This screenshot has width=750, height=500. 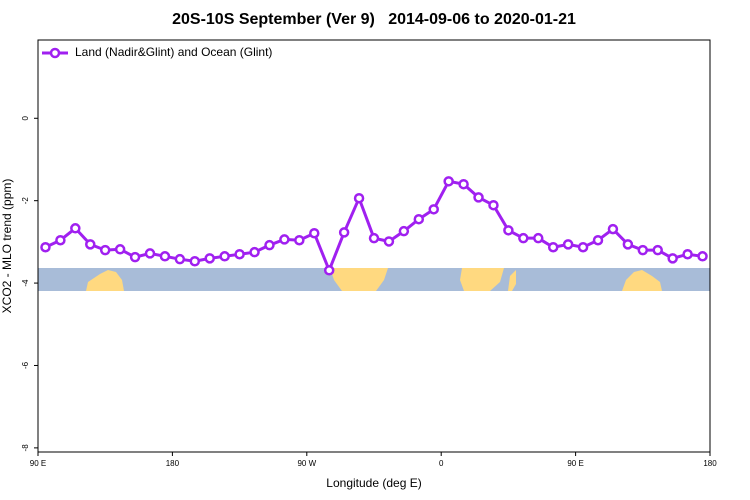 I want to click on y-tick-label: 0, so click(x=25, y=118).